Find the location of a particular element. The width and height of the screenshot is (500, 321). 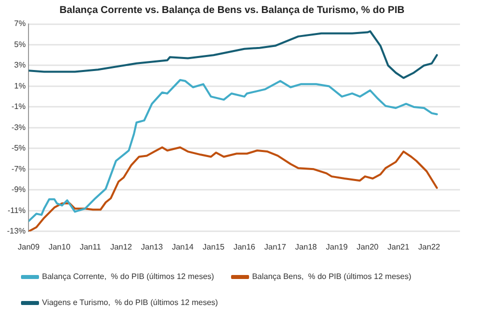

legend-label: Viagens e Turismo, % do PIB (últimos 12 meses) is located at coordinates (130, 303).